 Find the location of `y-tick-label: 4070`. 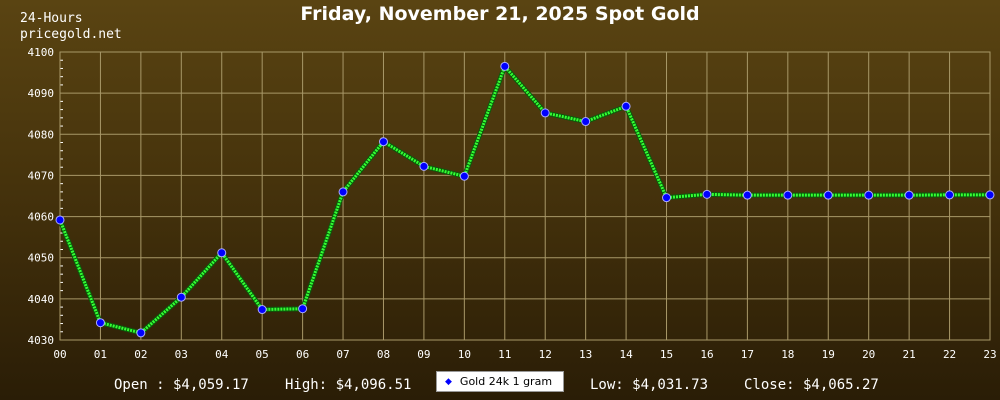

y-tick-label: 4070 is located at coordinates (41, 175).